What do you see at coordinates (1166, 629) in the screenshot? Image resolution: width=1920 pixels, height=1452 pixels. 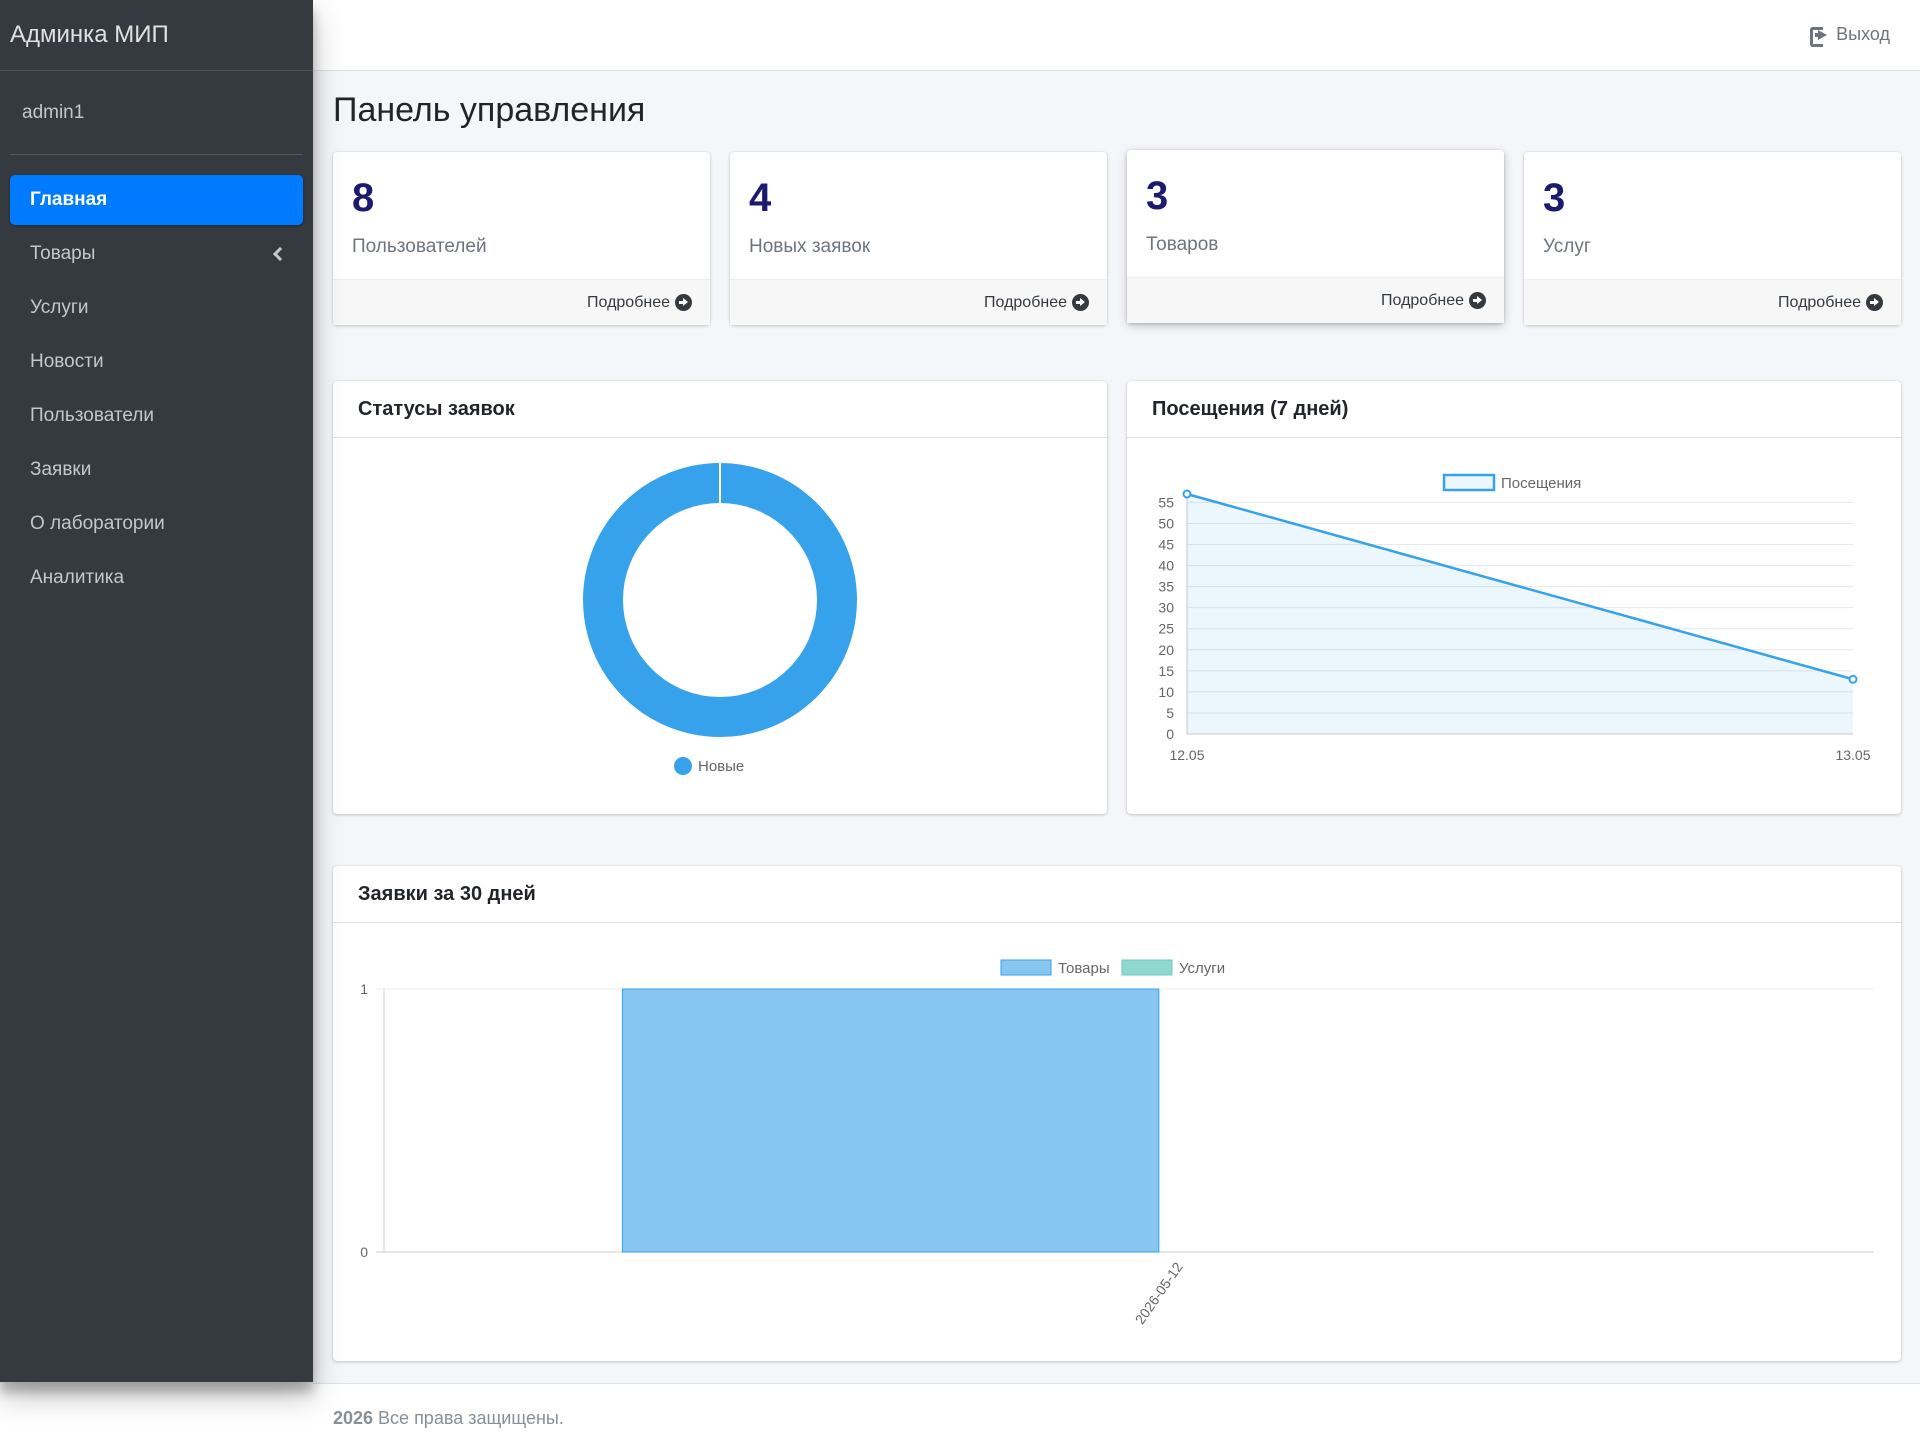 I see `y-tick-label: 25` at bounding box center [1166, 629].